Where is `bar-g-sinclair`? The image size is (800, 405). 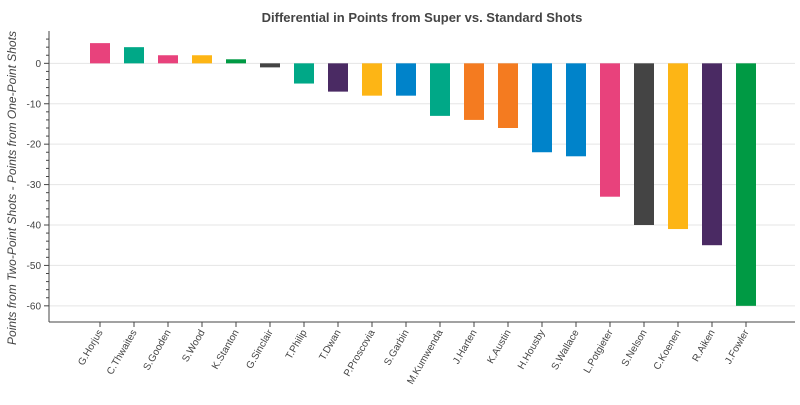 bar-g-sinclair is located at coordinates (270, 65).